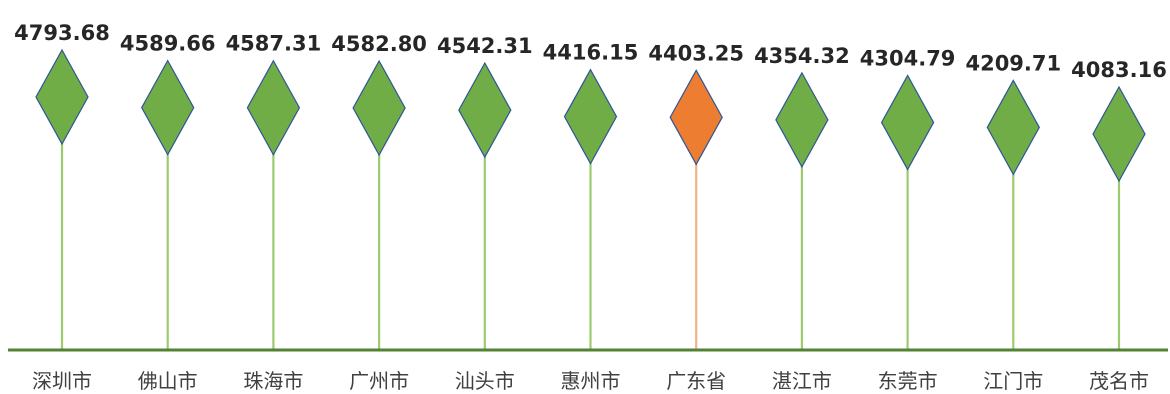 The image size is (1170, 394). Describe the element at coordinates (62, 381) in the screenshot. I see `category-tick-label: 深圳市` at that location.